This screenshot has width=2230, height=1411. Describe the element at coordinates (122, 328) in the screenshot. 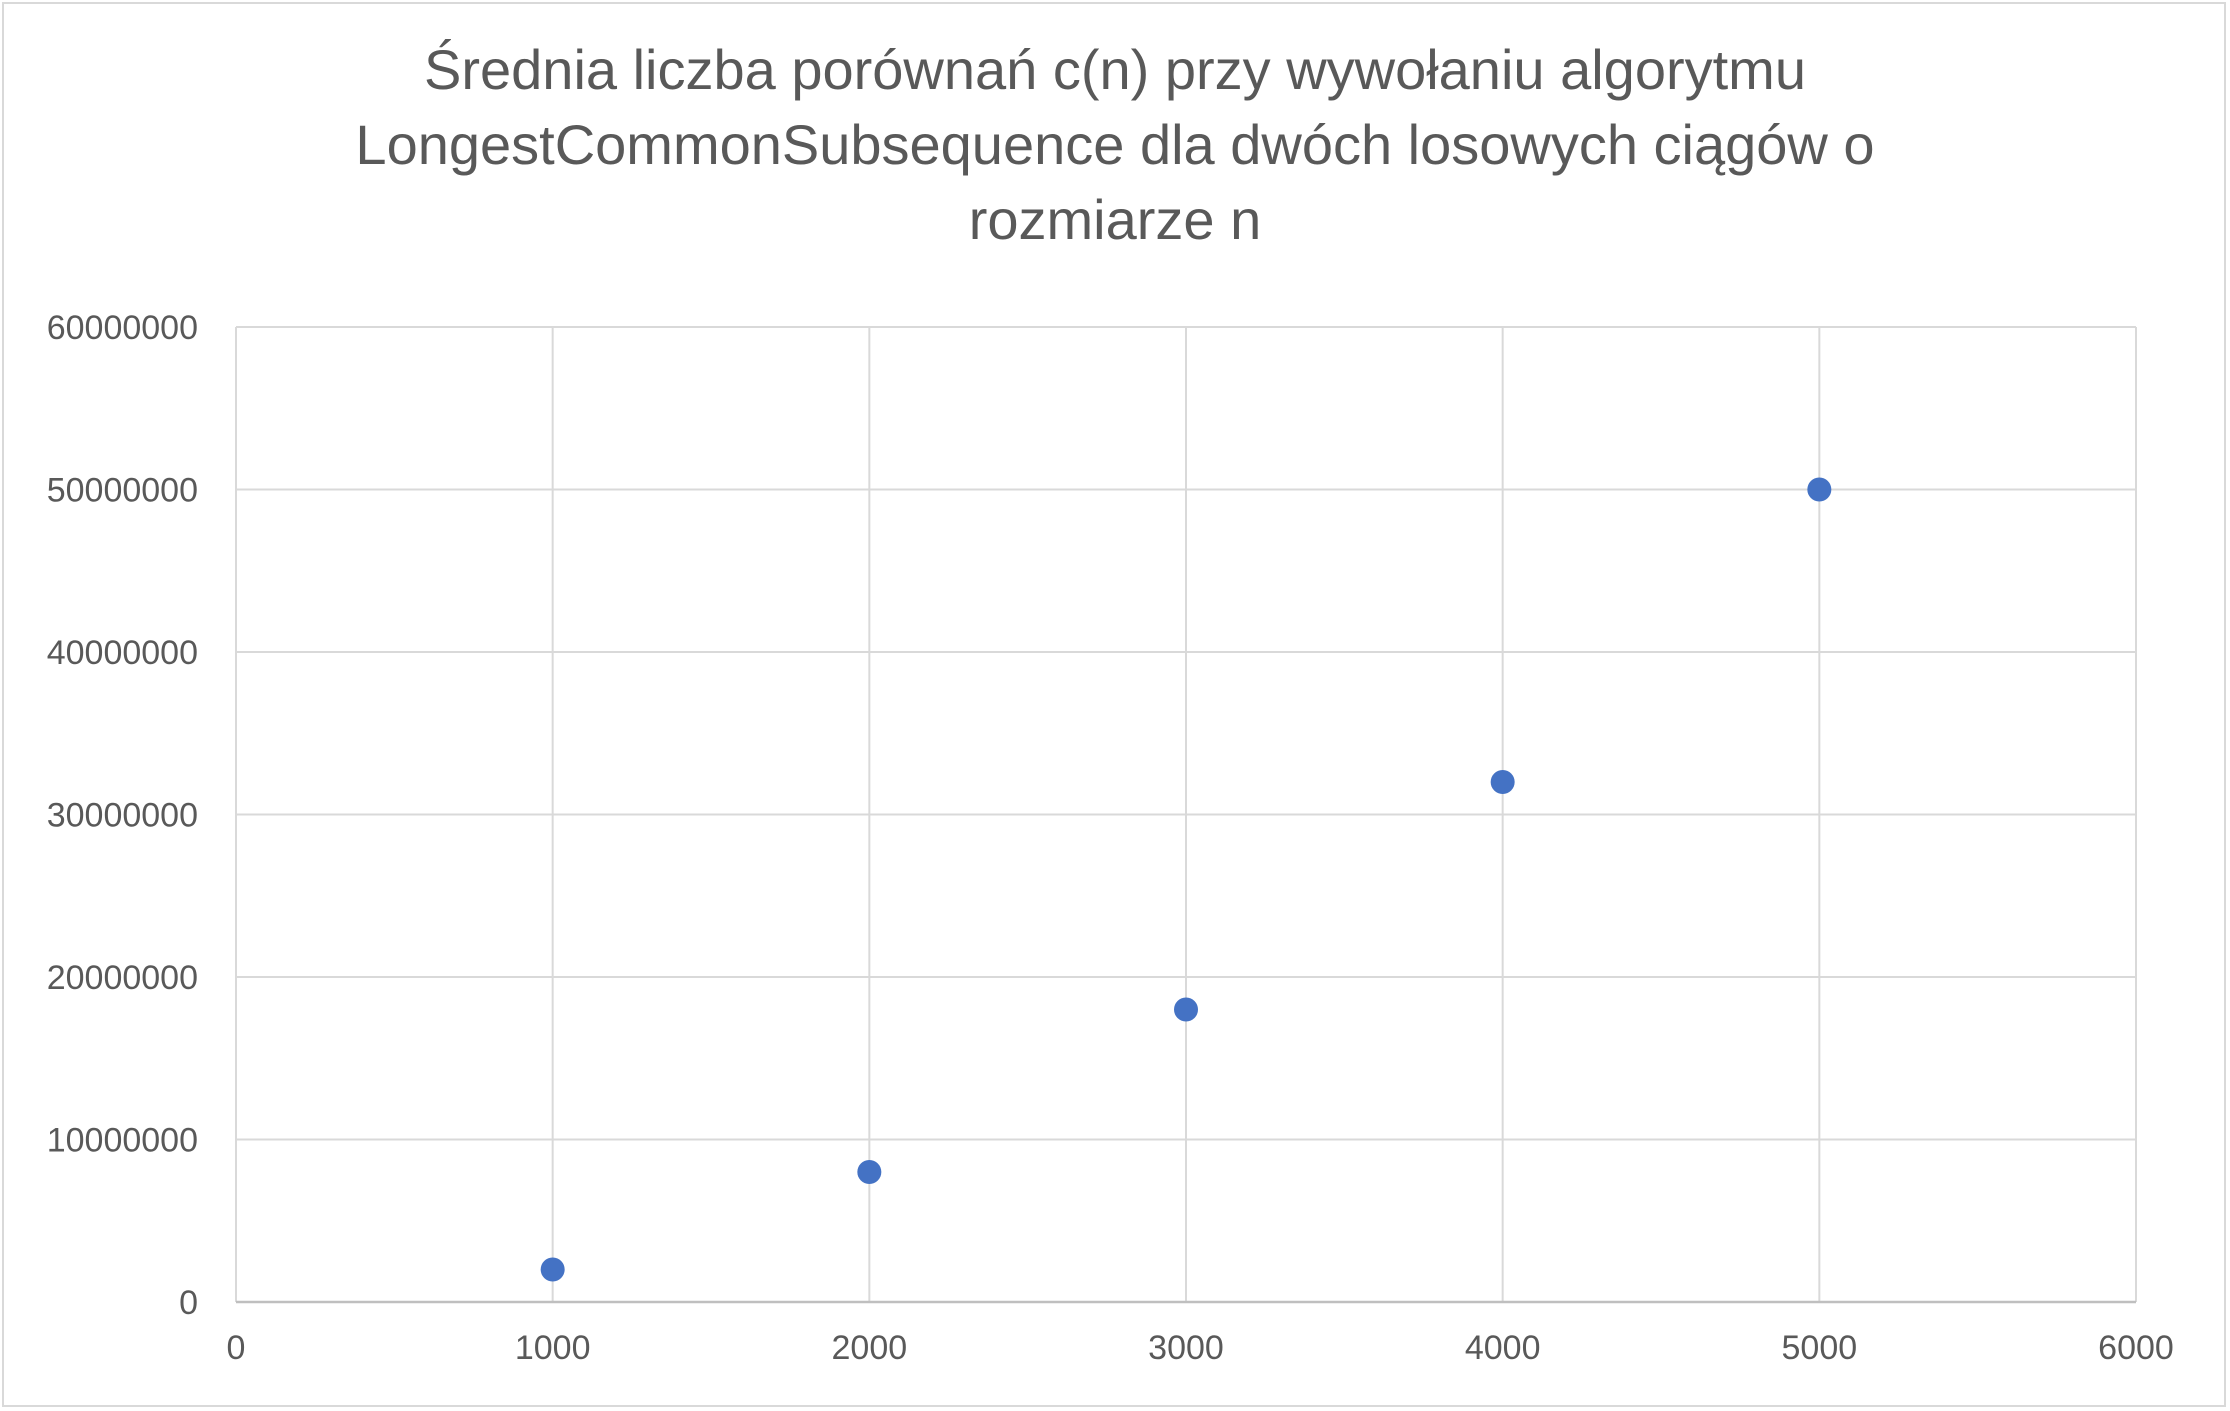

I see `y-tick-label: 60000000` at that location.